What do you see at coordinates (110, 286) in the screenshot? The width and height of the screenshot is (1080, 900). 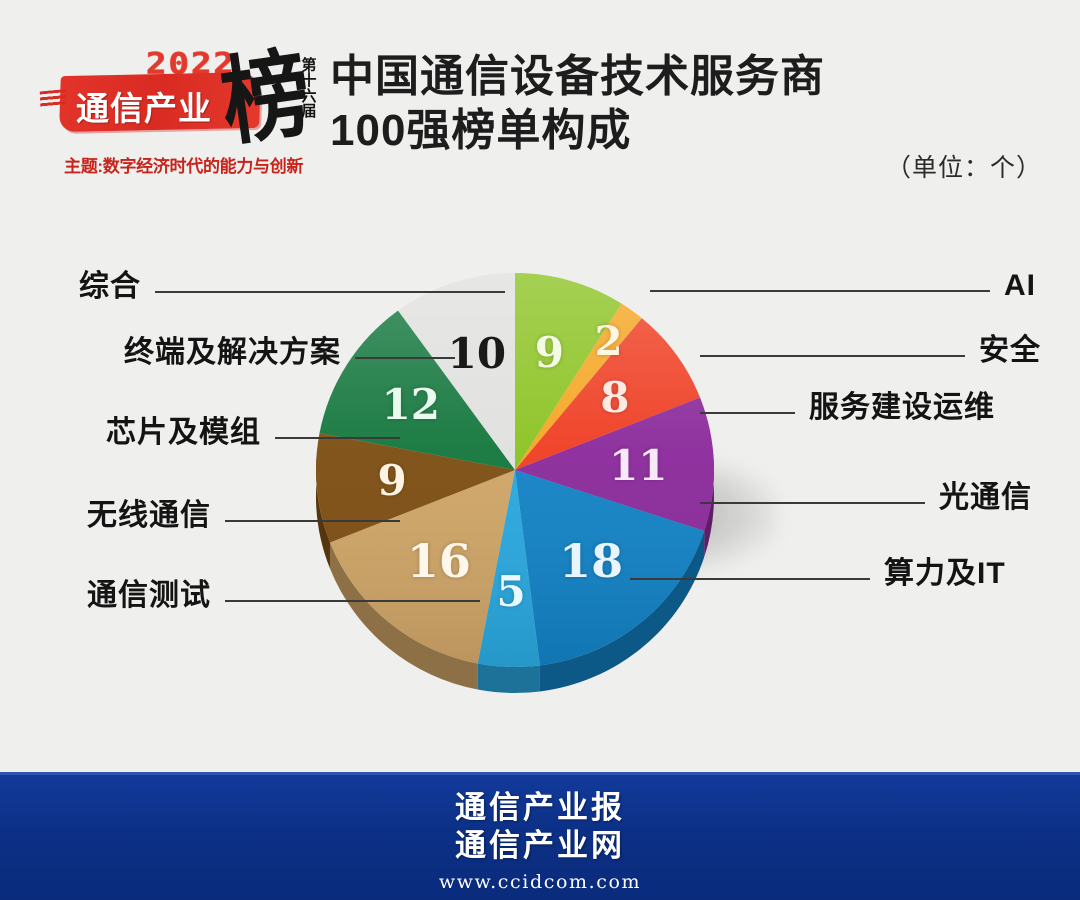 I see `pie-label-综合: 综合` at bounding box center [110, 286].